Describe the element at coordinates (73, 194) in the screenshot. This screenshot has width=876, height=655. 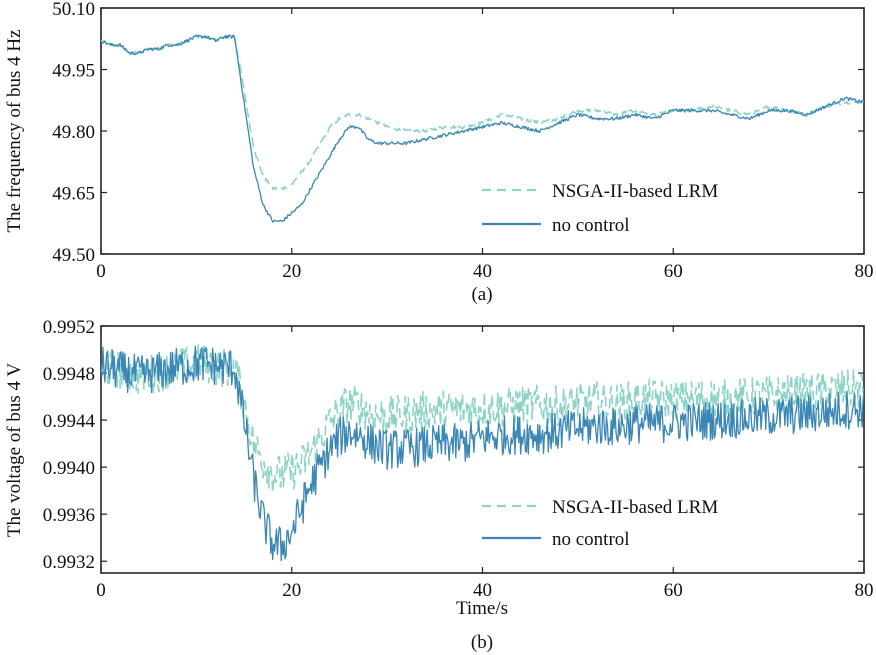
I see `y-tick-label: 49.65` at that location.